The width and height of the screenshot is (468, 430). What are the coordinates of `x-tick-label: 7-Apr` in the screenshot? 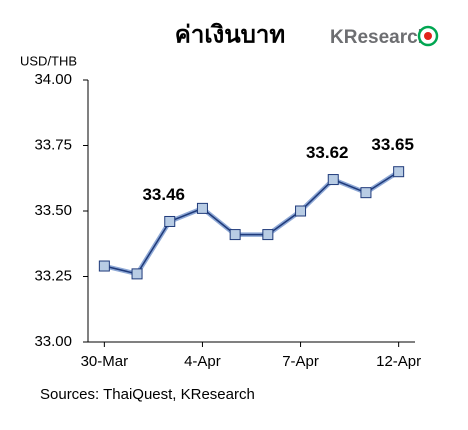 It's located at (300, 361).